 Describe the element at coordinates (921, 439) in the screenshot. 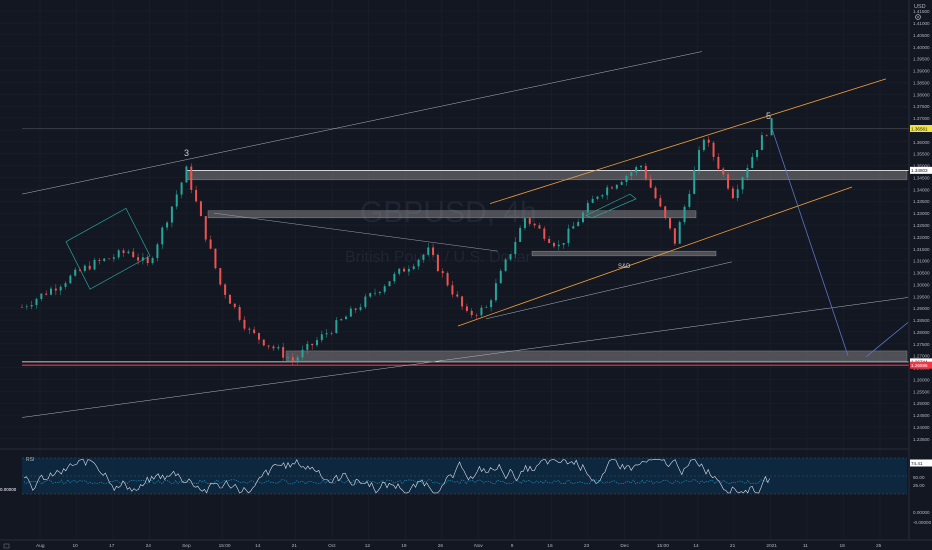

I see `price-tick-label: 1.23500` at that location.